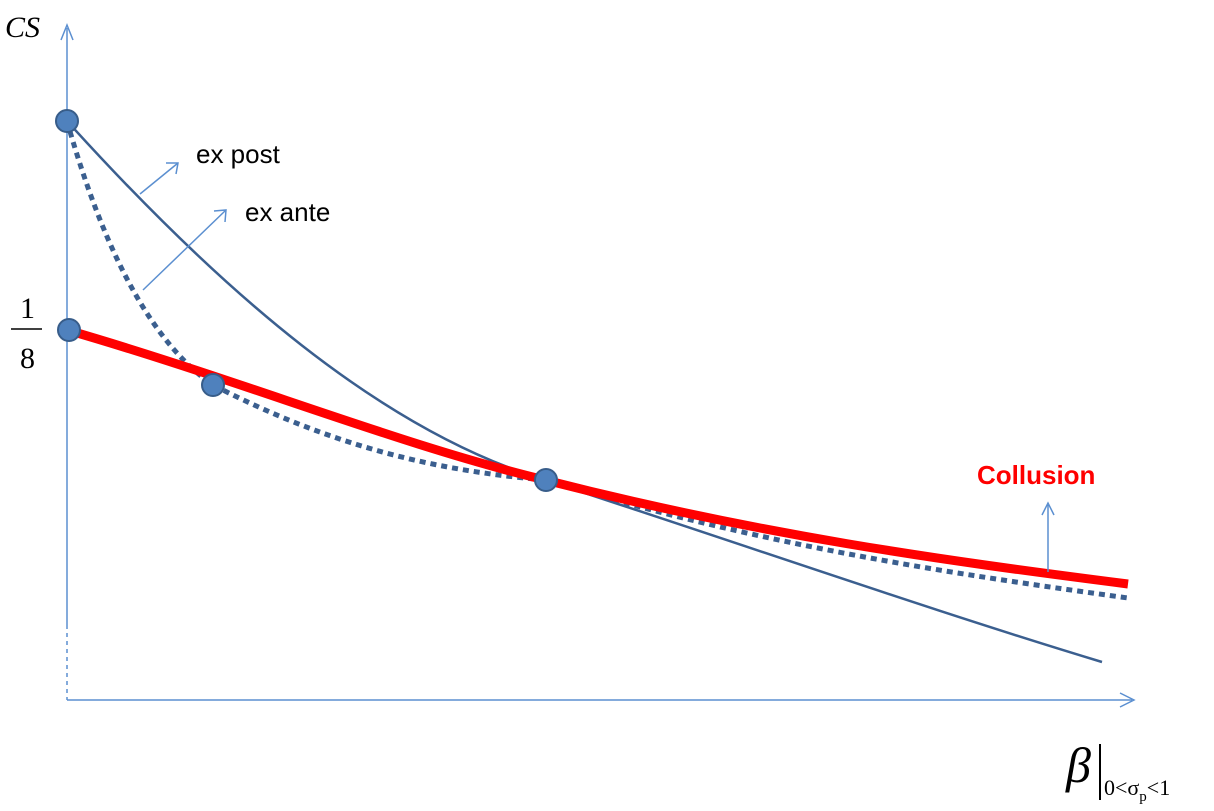 The image size is (1214, 811). I want to click on ex-ante-label: ex ante, so click(287, 212).